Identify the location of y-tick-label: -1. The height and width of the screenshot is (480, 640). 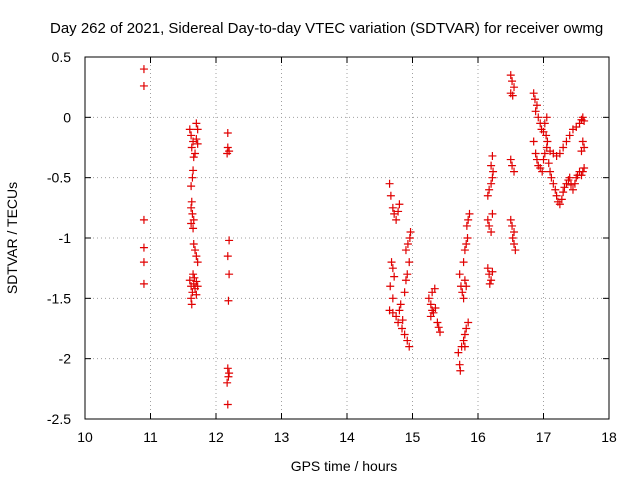
(65, 238).